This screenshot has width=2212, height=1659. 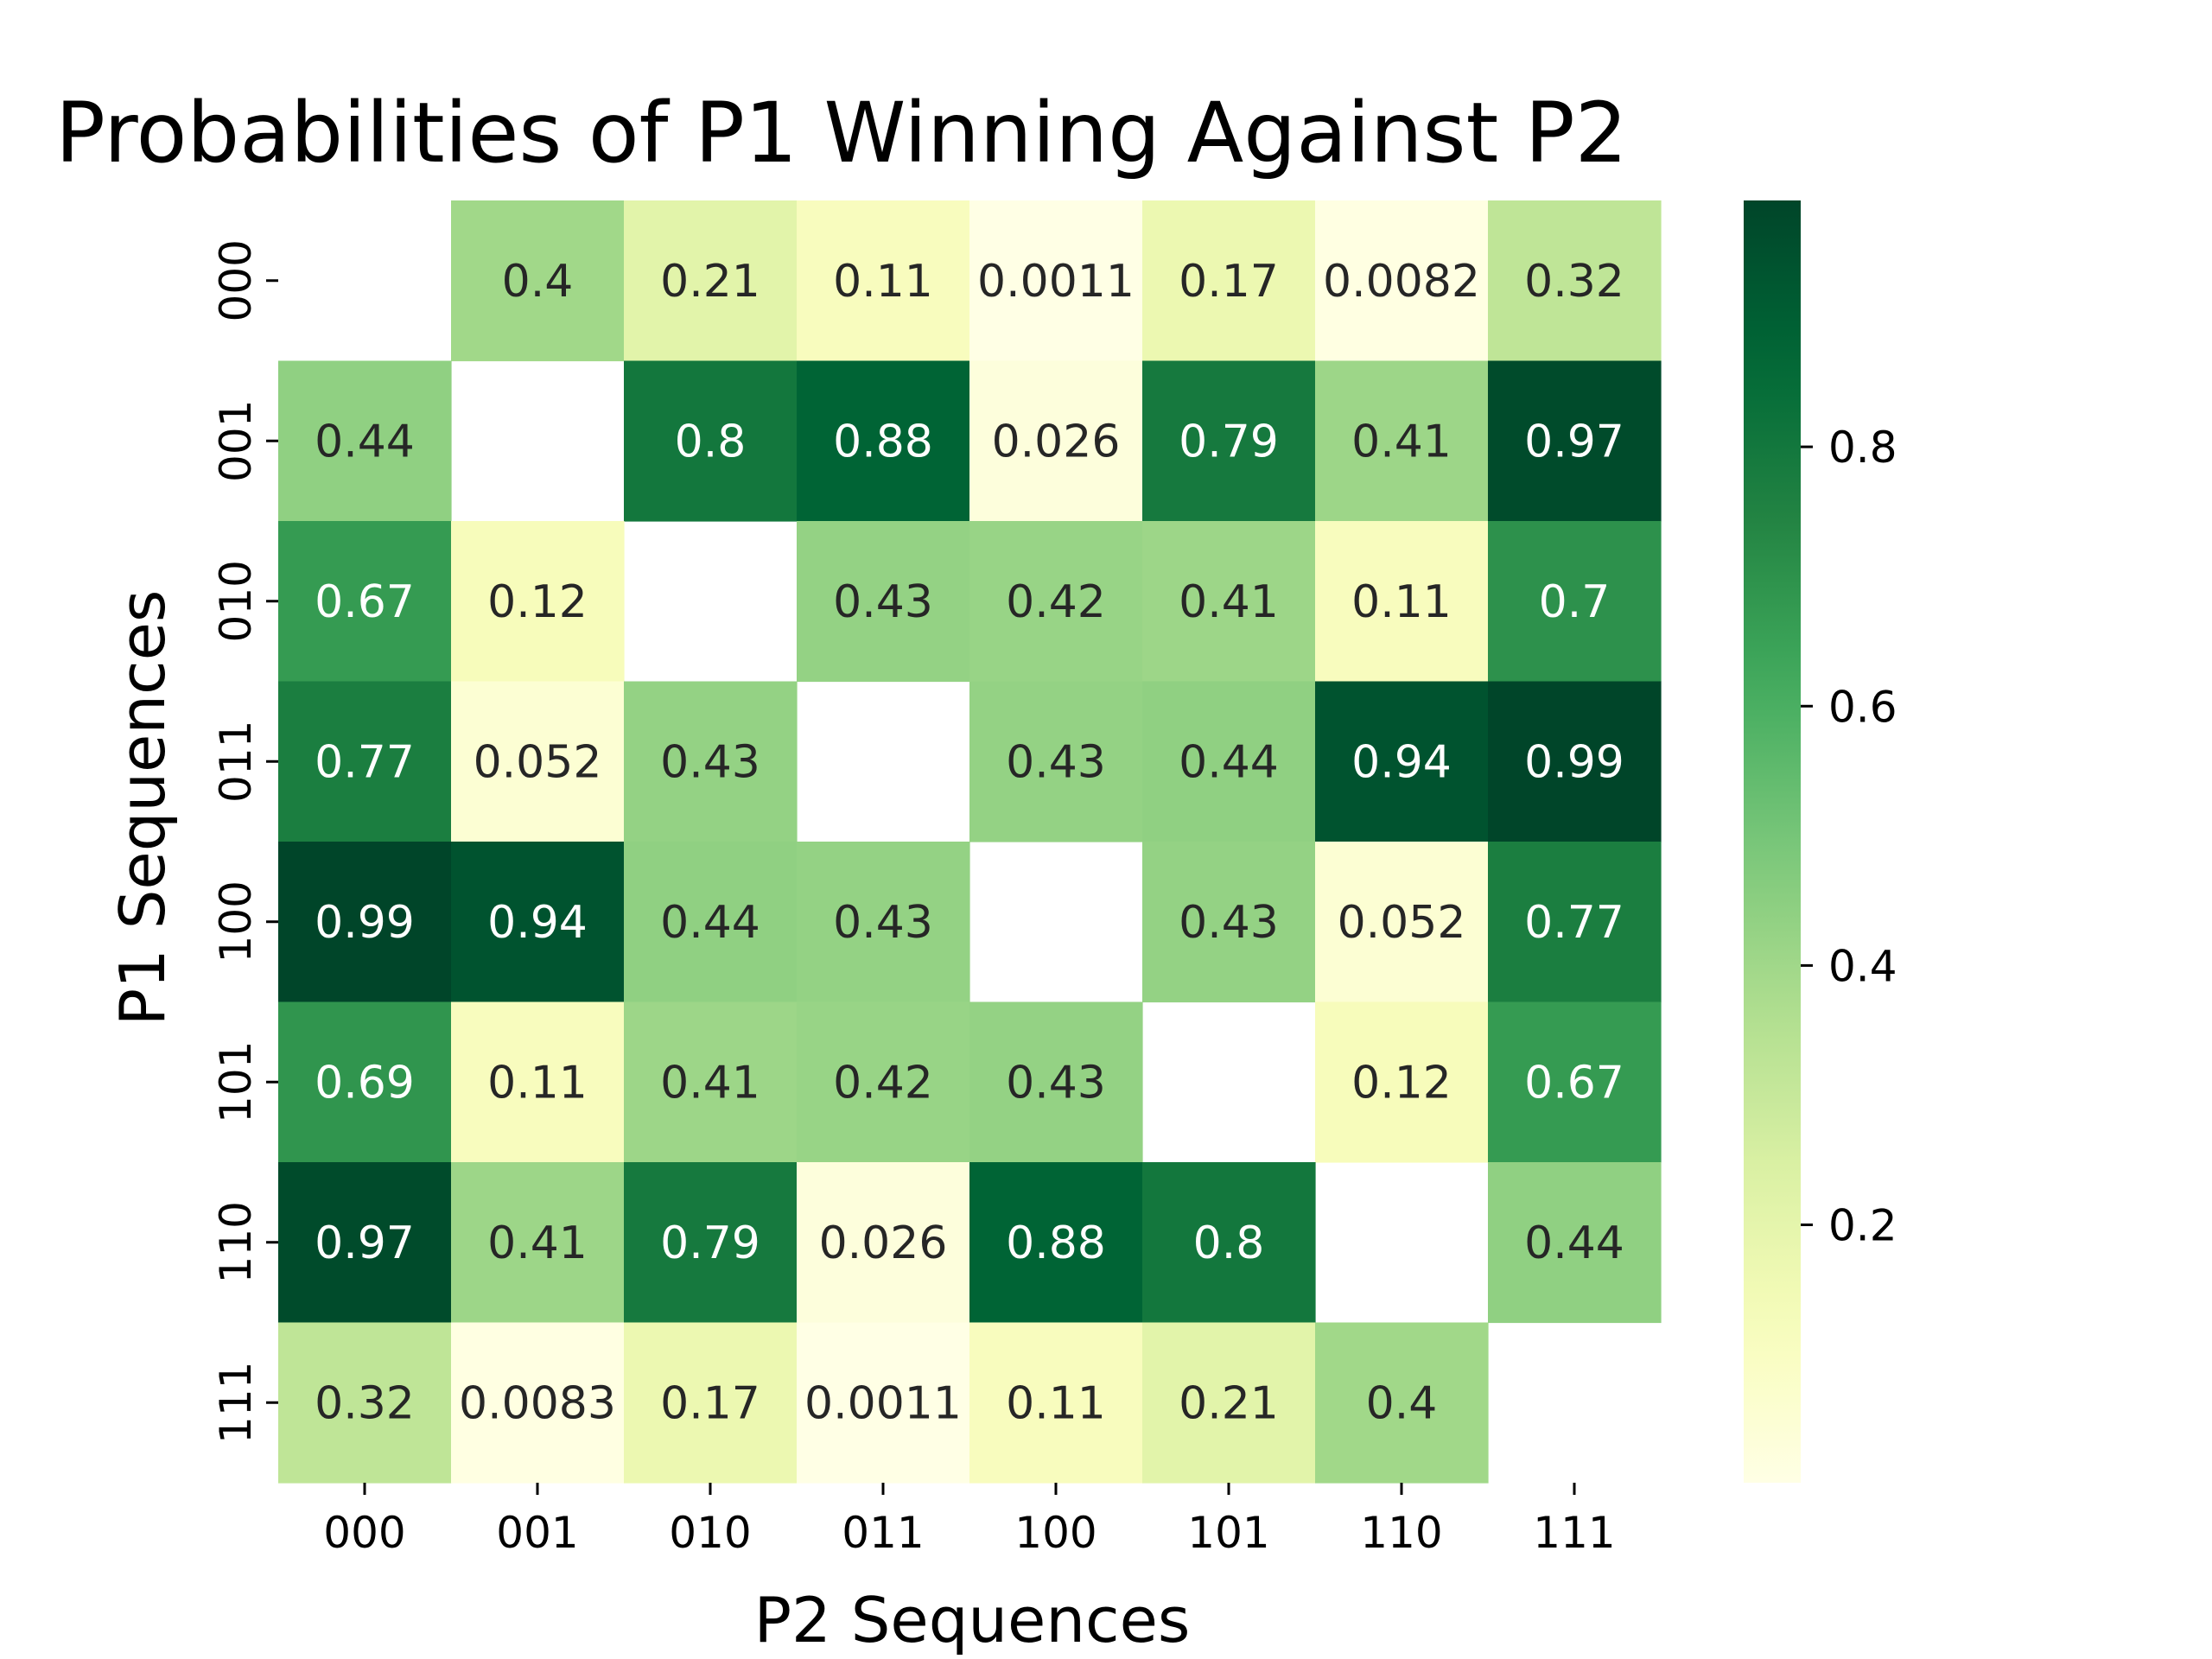 I want to click on colorbar-tick-label: 0.4, so click(x=1862, y=966).